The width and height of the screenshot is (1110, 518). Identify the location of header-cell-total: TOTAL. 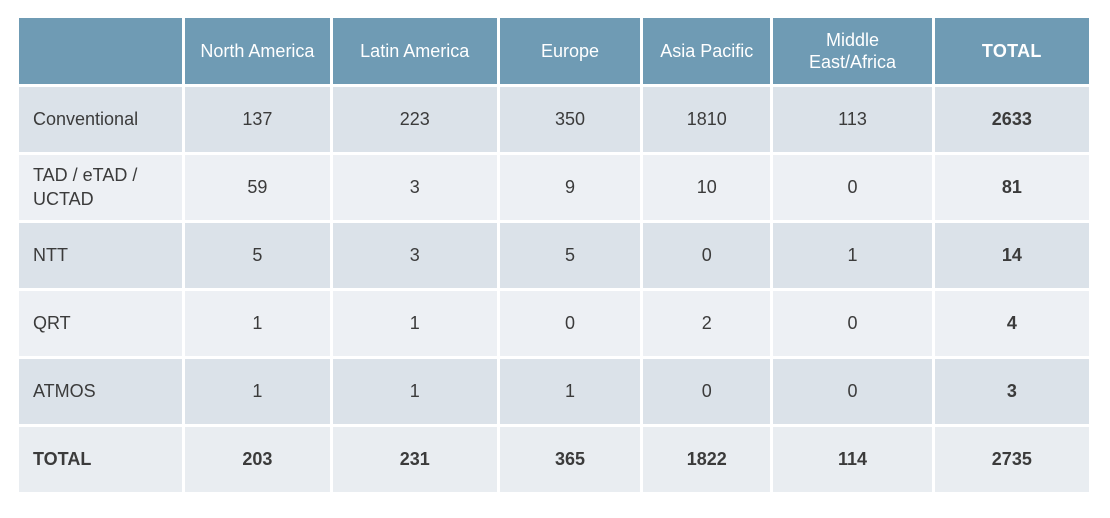
(1011, 51).